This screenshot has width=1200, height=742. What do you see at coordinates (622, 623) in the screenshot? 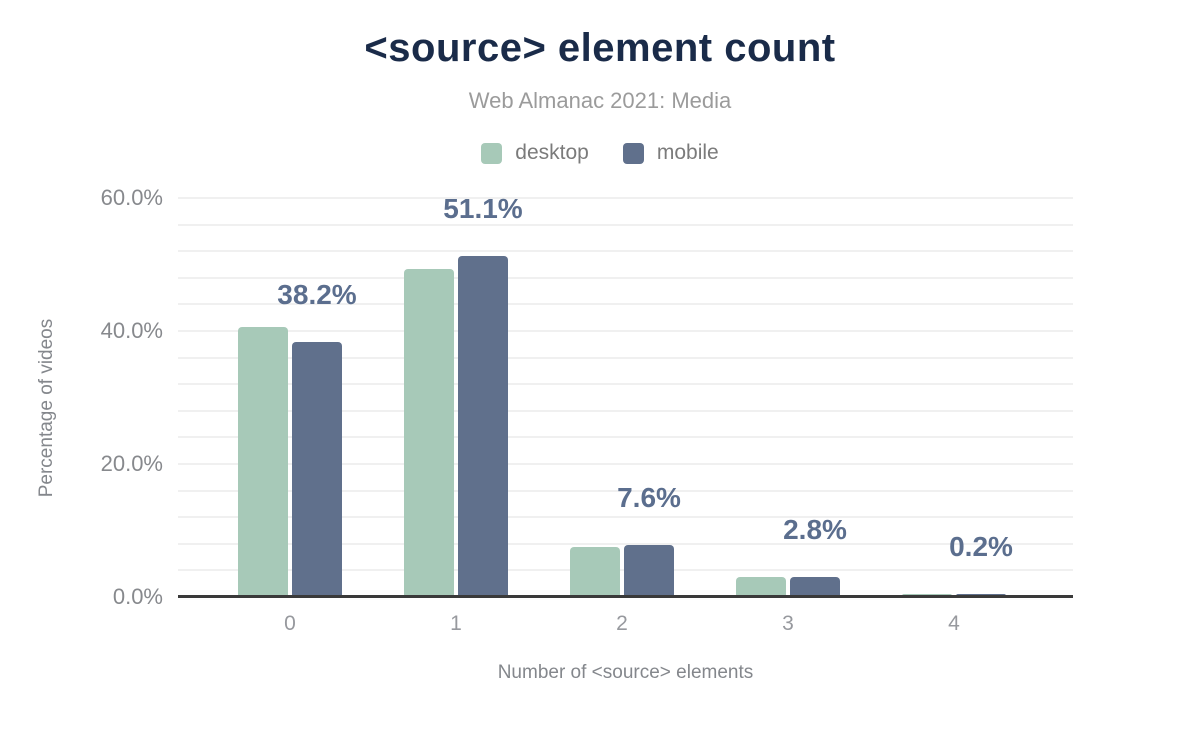
I see `x-tick-label-2: 2` at bounding box center [622, 623].